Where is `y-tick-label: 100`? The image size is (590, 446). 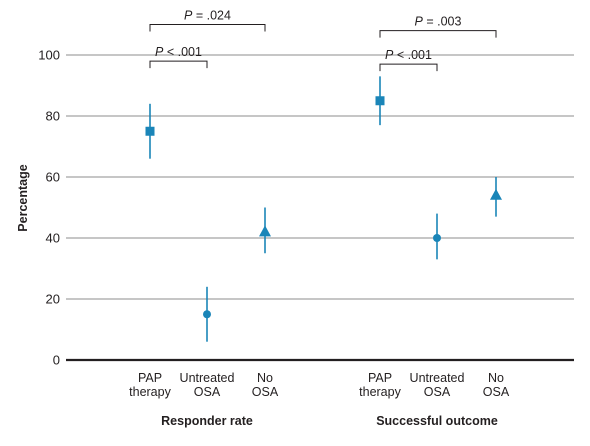
y-tick-label: 100 is located at coordinates (49, 55).